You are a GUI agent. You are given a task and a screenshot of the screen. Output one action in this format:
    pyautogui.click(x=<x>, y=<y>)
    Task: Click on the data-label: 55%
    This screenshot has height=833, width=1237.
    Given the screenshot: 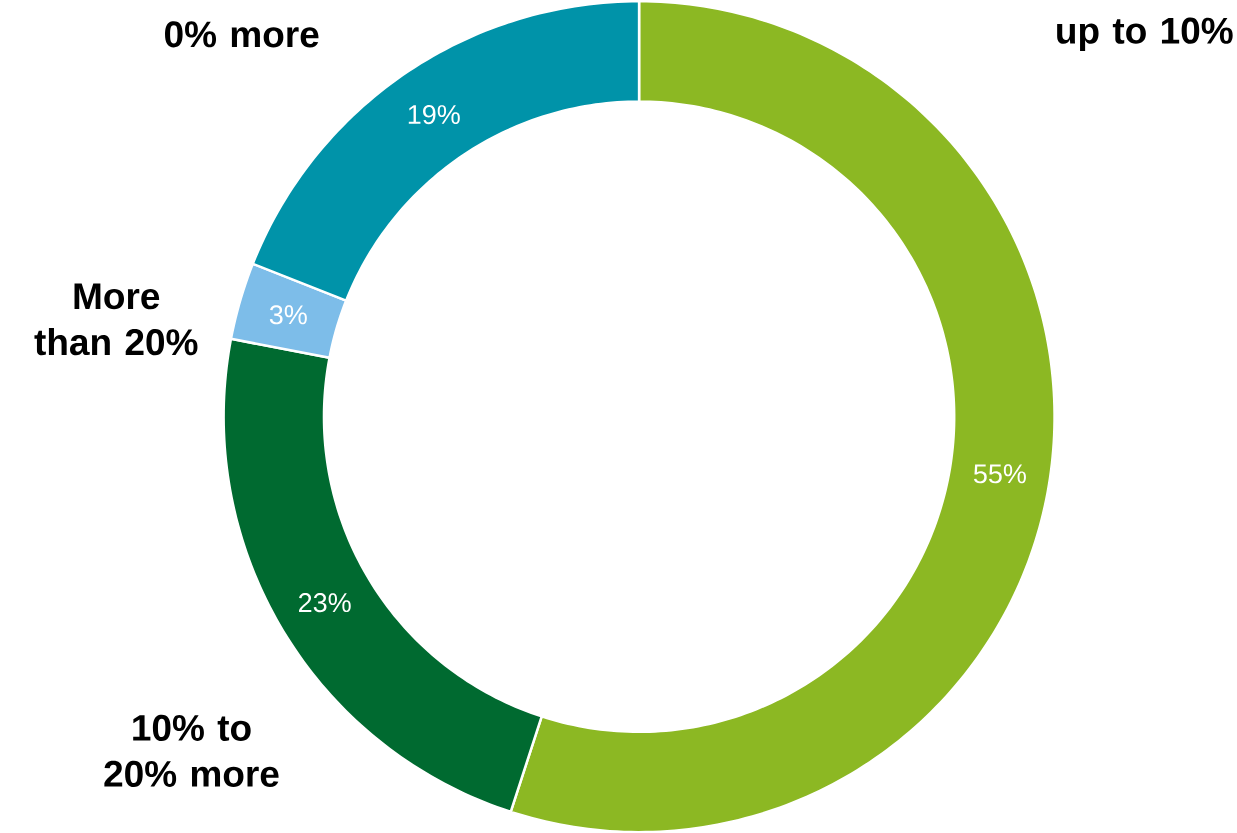 What is the action you would take?
    pyautogui.click(x=999, y=474)
    